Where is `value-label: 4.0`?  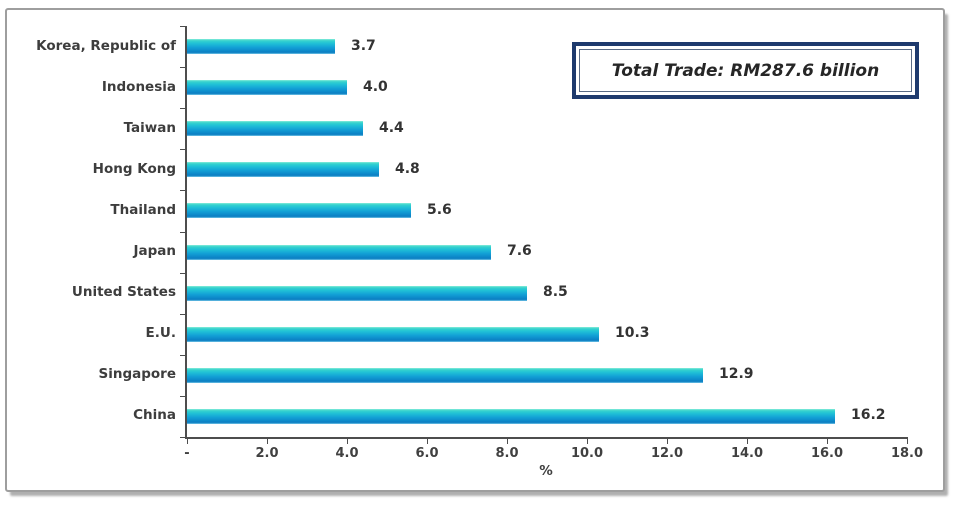
value-label: 4.0 is located at coordinates (375, 86).